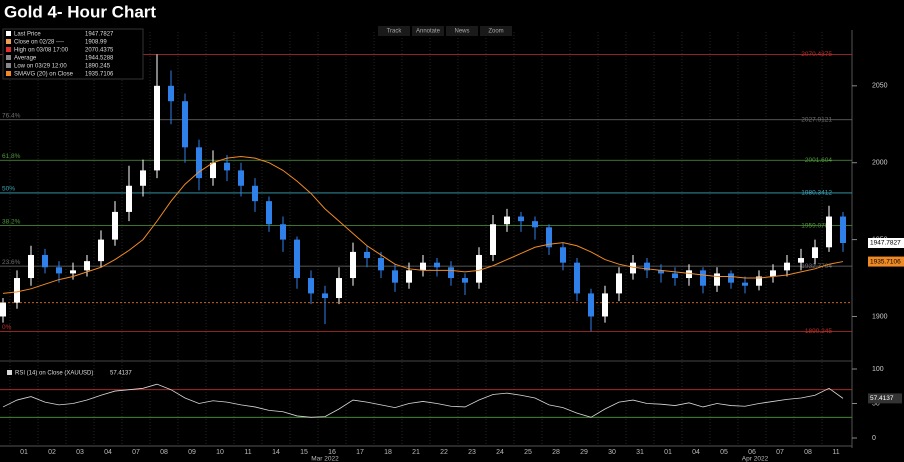  Describe the element at coordinates (54, 374) in the screenshot. I see `rsi-label: RSI (14) on Close (XAUUSD)` at that location.